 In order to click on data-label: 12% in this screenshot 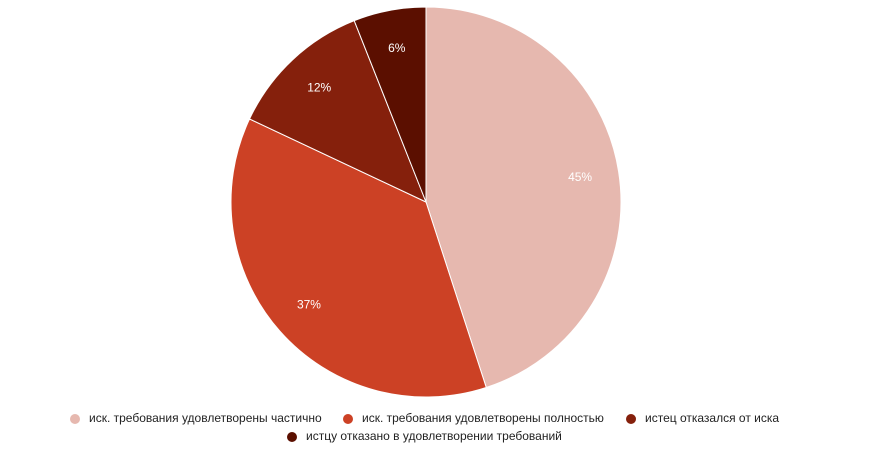, I will do `click(319, 87)`.